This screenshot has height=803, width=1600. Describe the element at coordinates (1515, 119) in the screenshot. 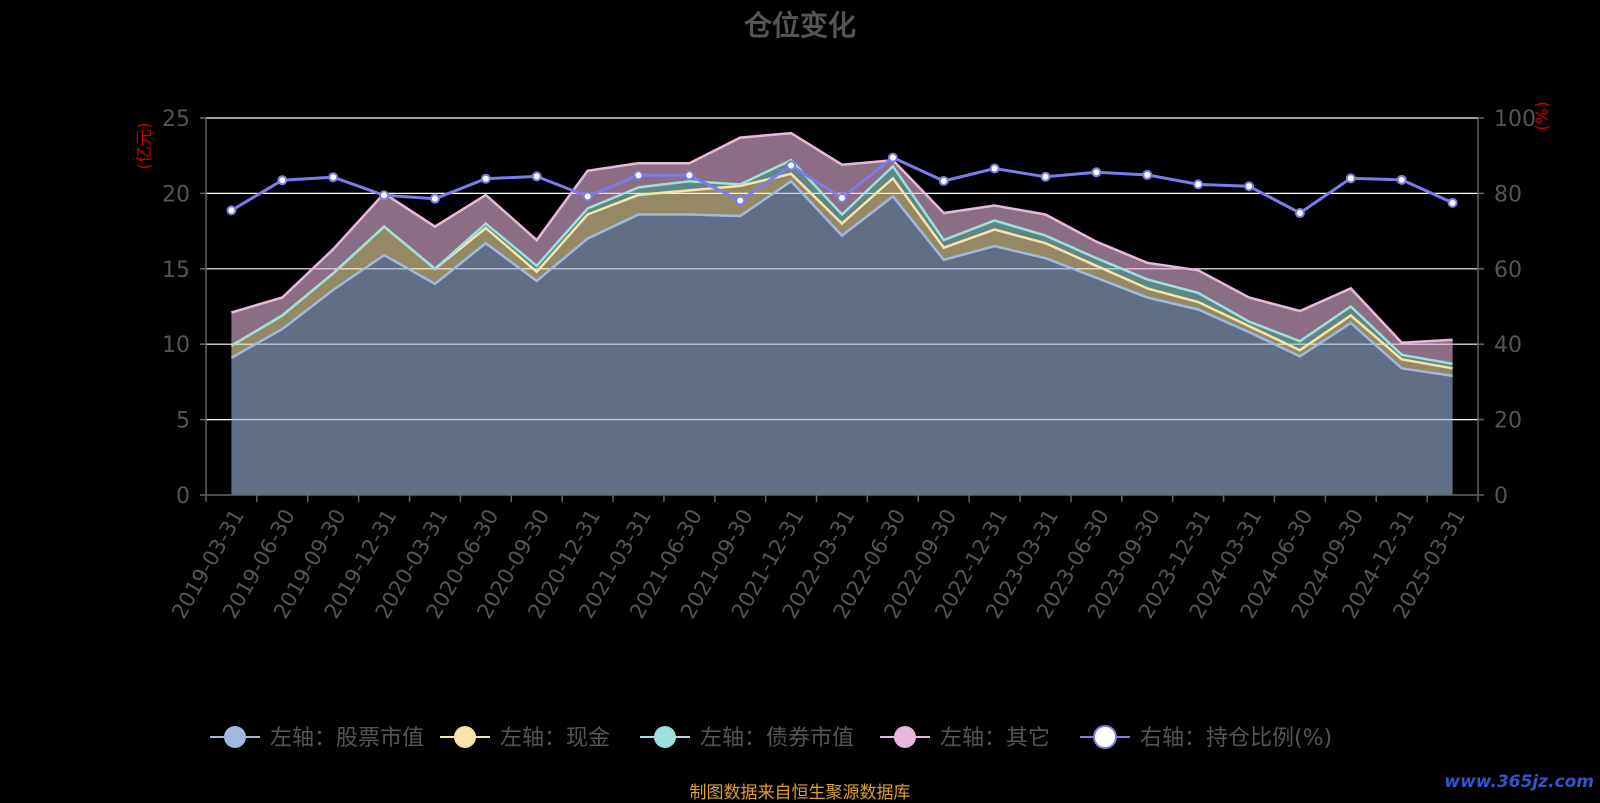

I see `y-right-tick-label: 100` at that location.